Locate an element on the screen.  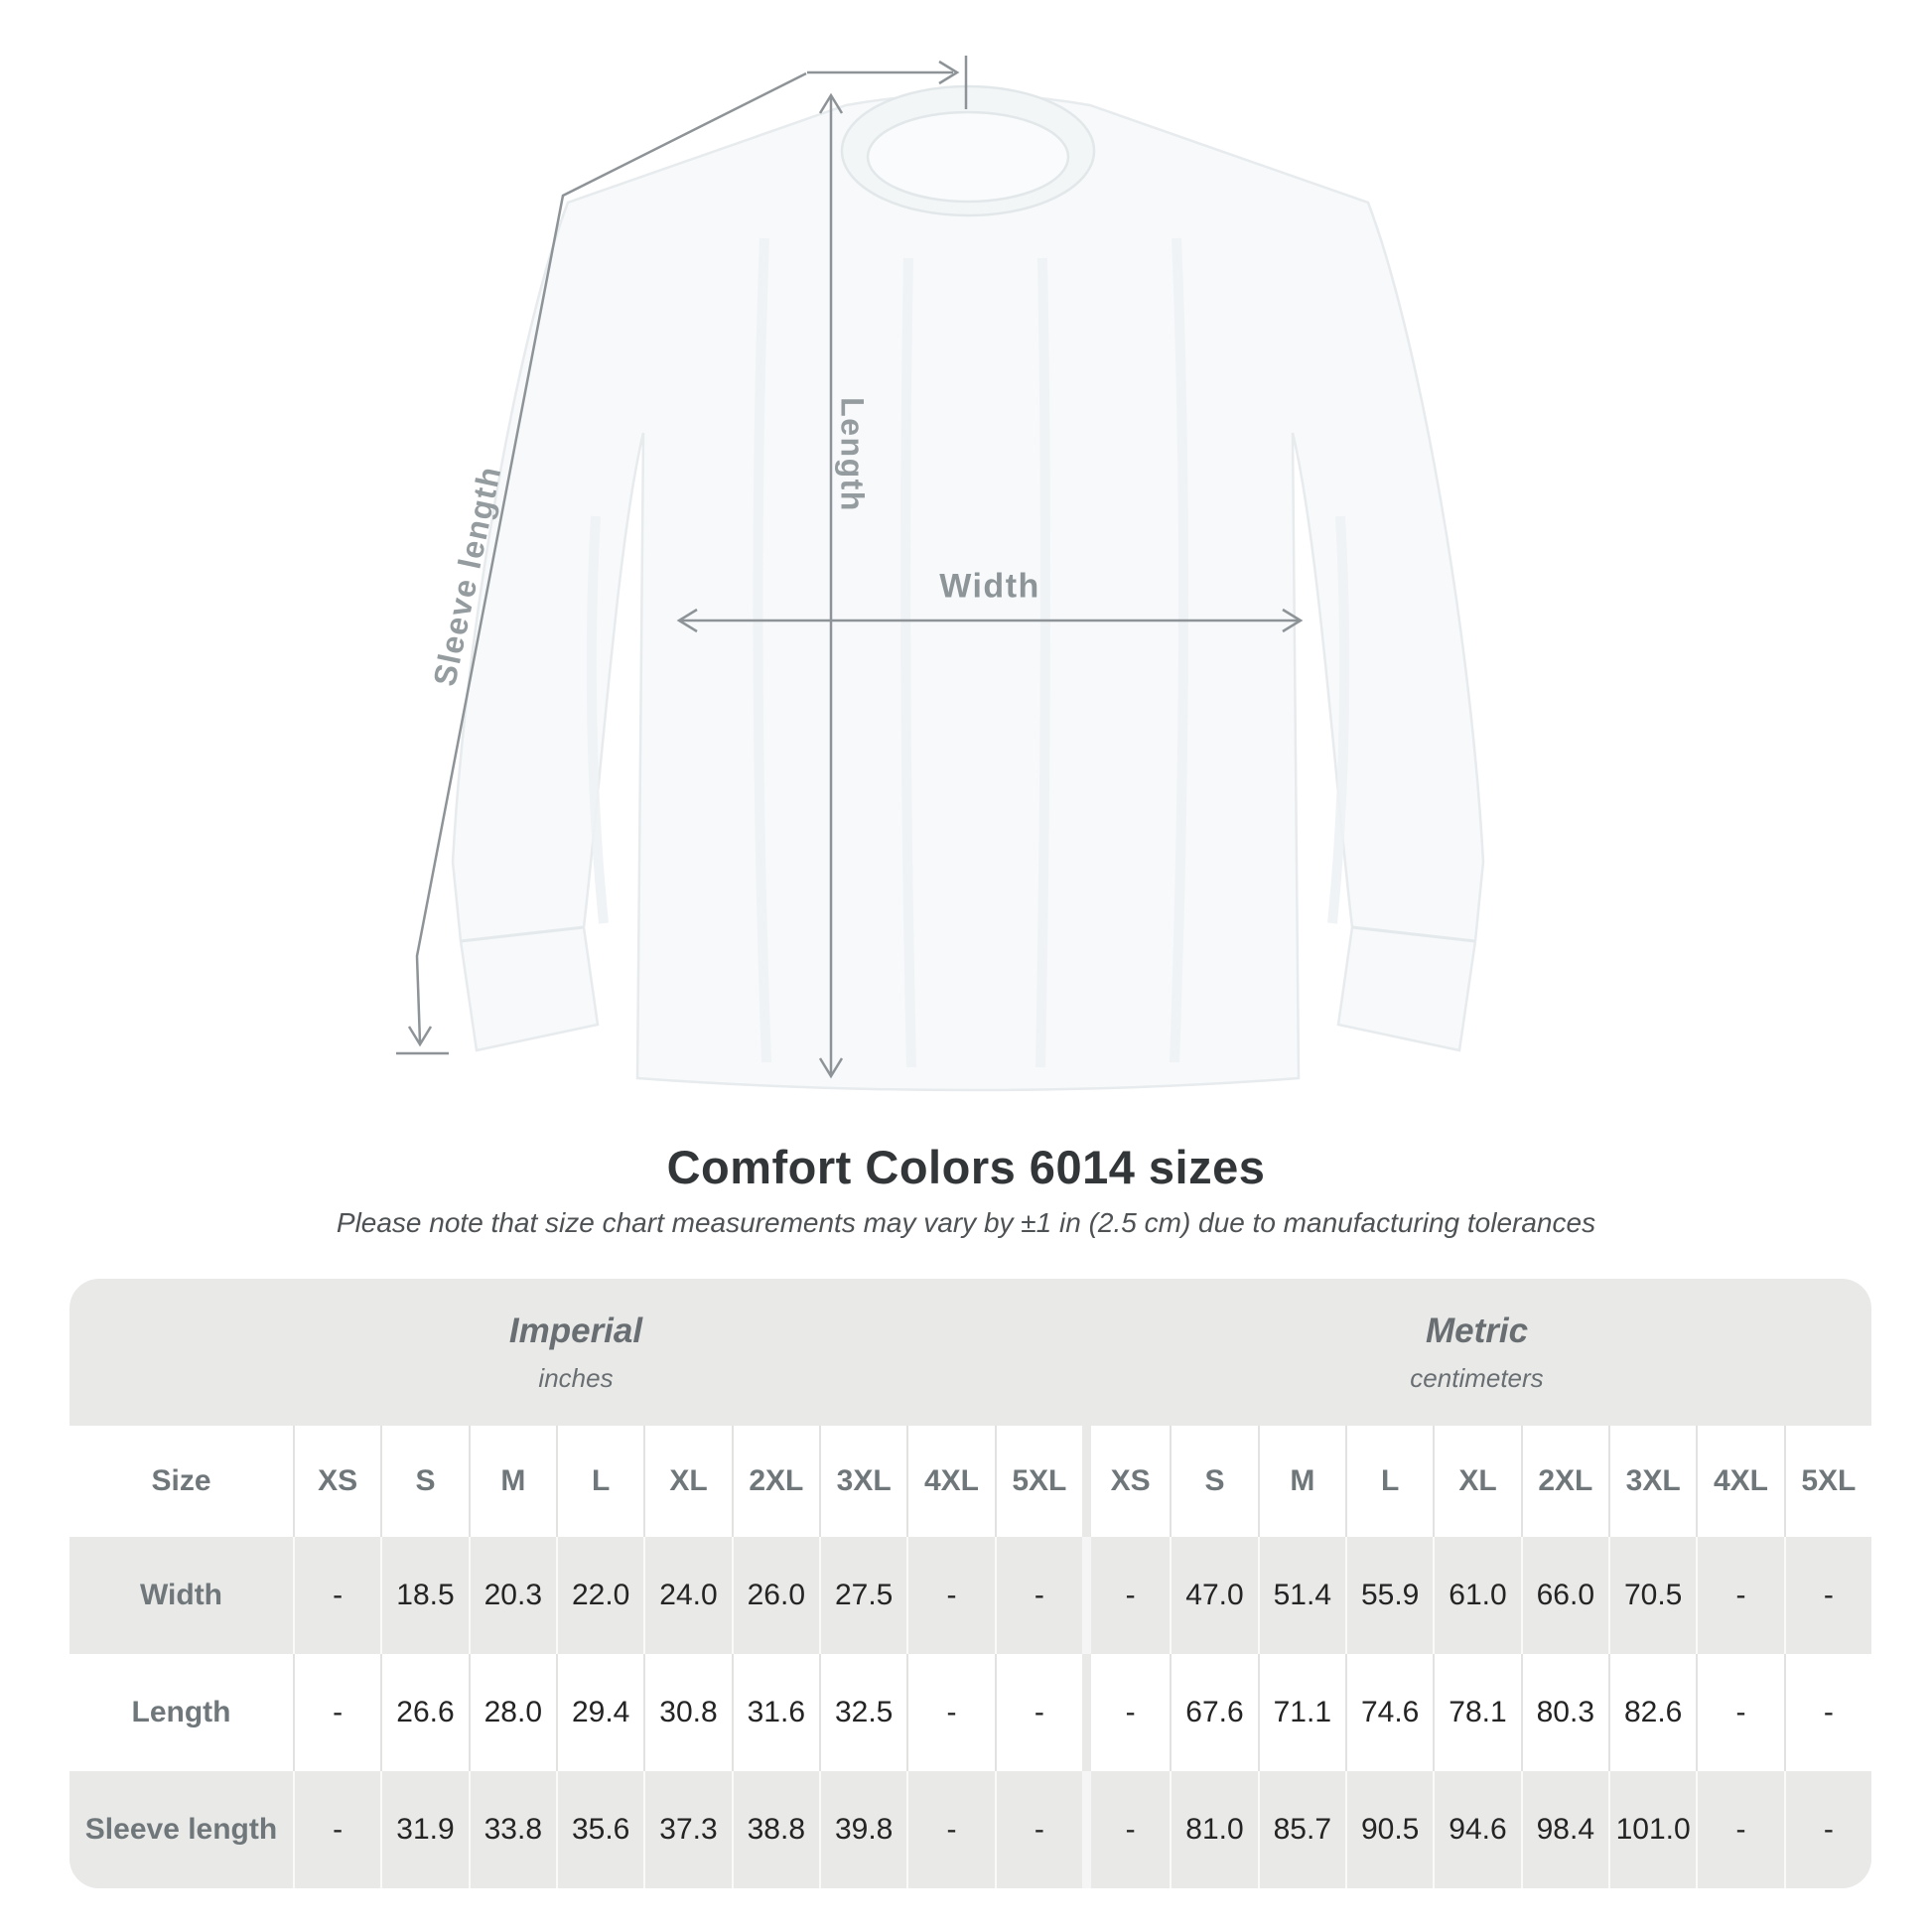
sleeve-measure-line is located at coordinates (611, 557).